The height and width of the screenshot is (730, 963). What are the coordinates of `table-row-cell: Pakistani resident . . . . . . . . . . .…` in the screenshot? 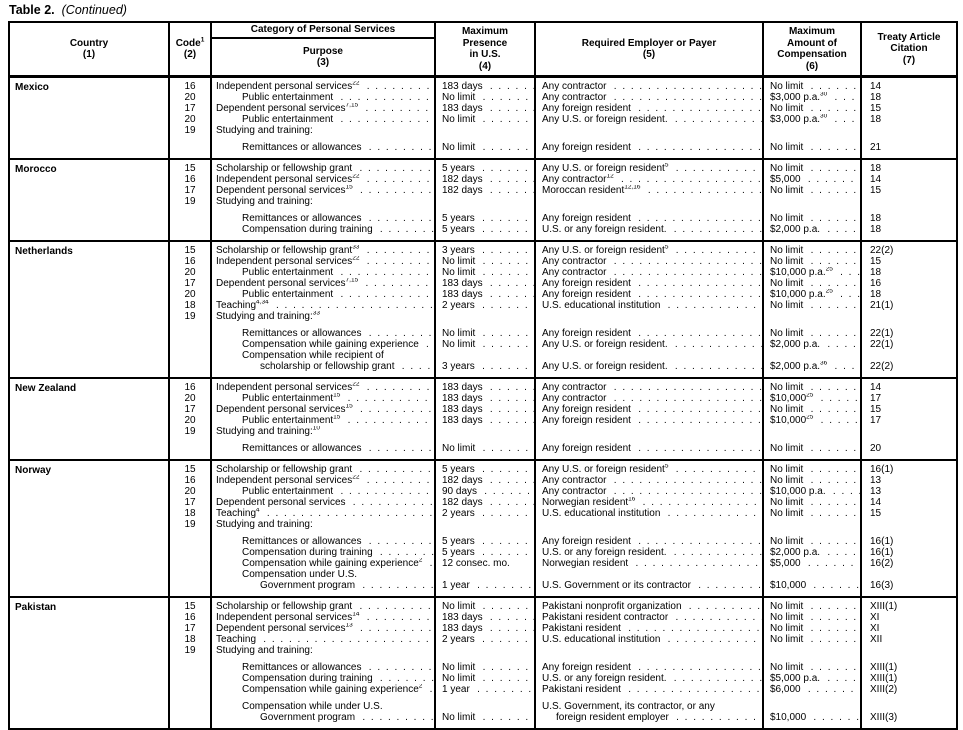 It's located at (649, 689).